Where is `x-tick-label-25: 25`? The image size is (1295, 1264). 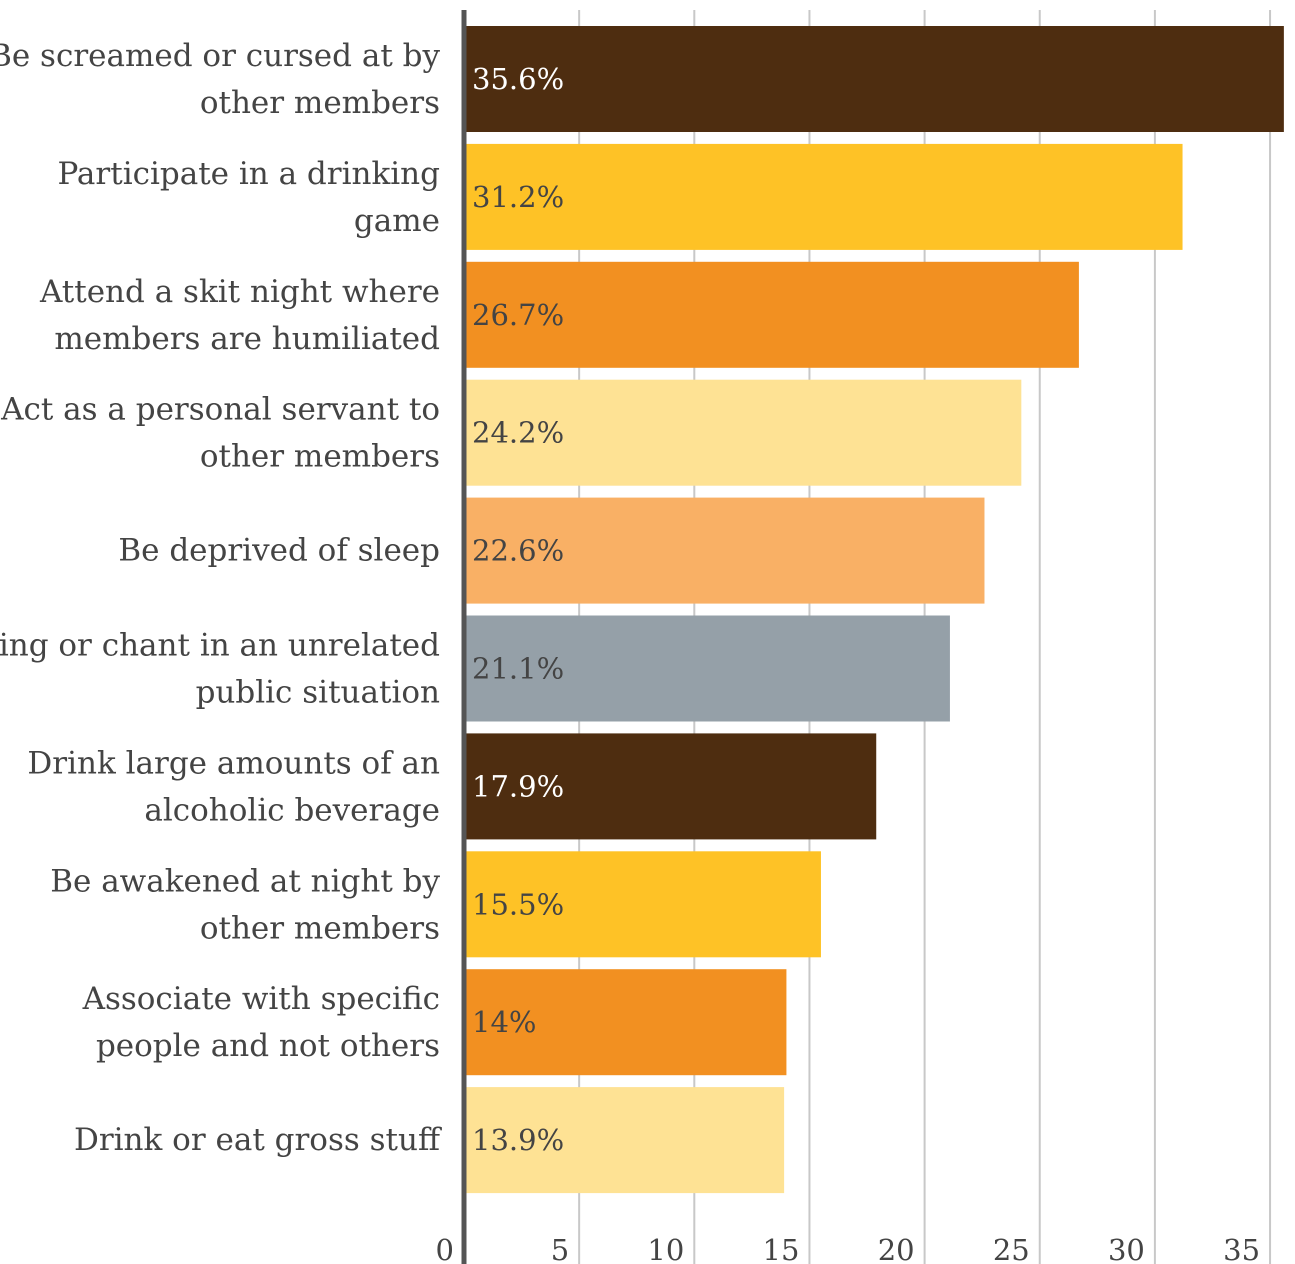 x-tick-label-25: 25 is located at coordinates (1011, 1248).